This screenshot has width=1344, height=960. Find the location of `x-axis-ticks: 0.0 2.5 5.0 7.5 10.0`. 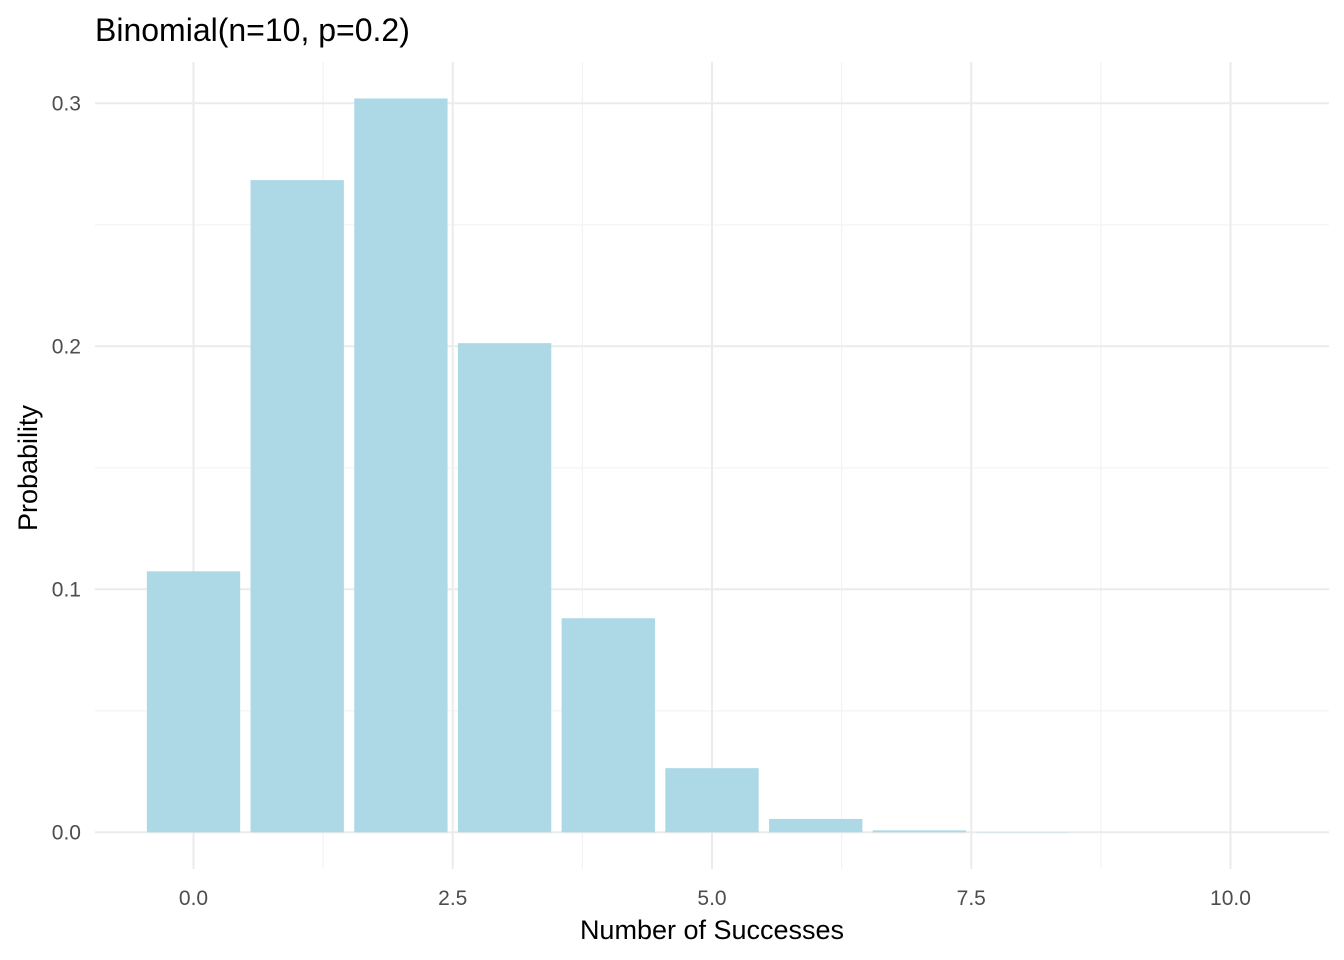

x-axis-ticks: 0.0 2.5 5.0 7.5 10.0 is located at coordinates (715, 898).